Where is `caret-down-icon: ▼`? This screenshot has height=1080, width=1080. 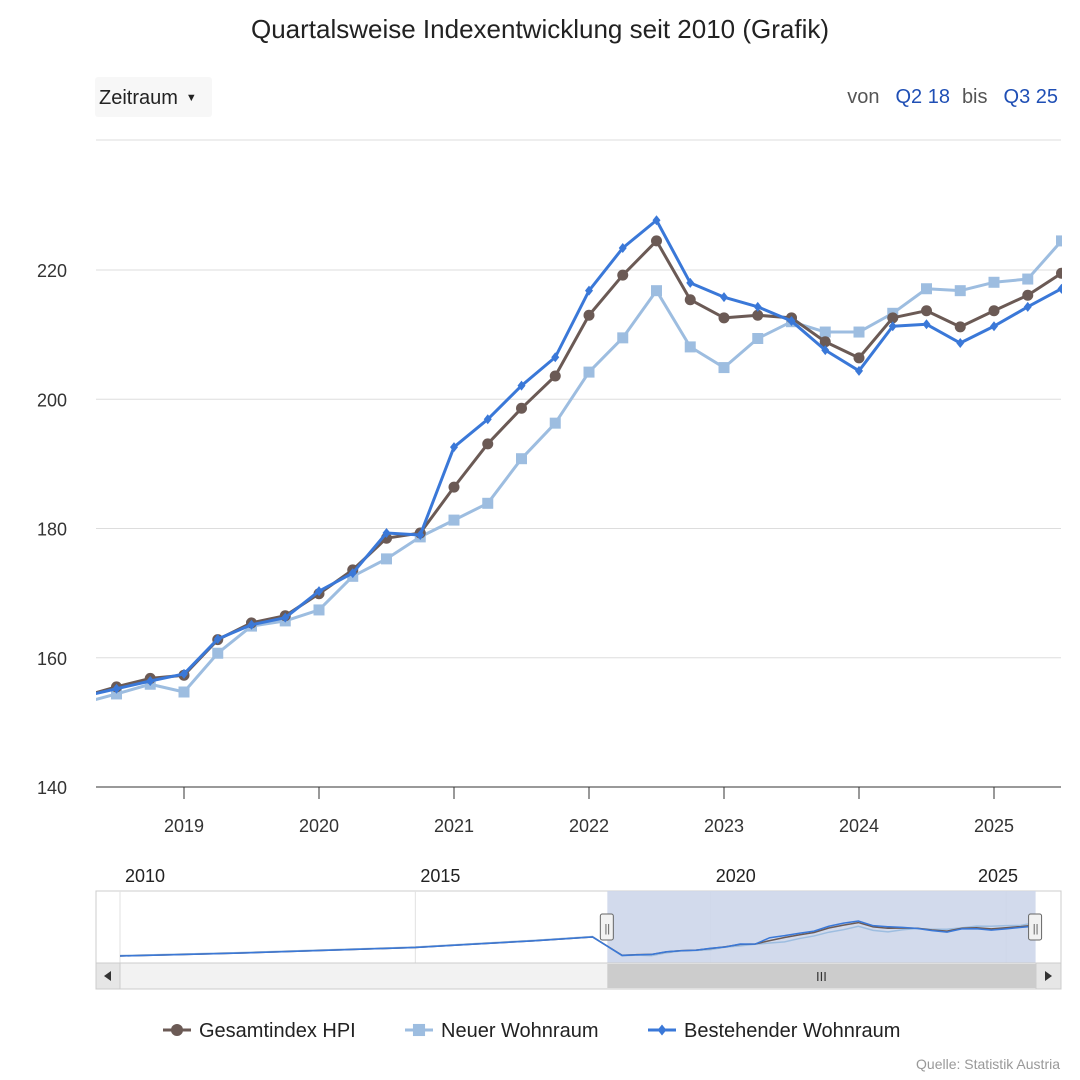
caret-down-icon: ▼ is located at coordinates (191, 98).